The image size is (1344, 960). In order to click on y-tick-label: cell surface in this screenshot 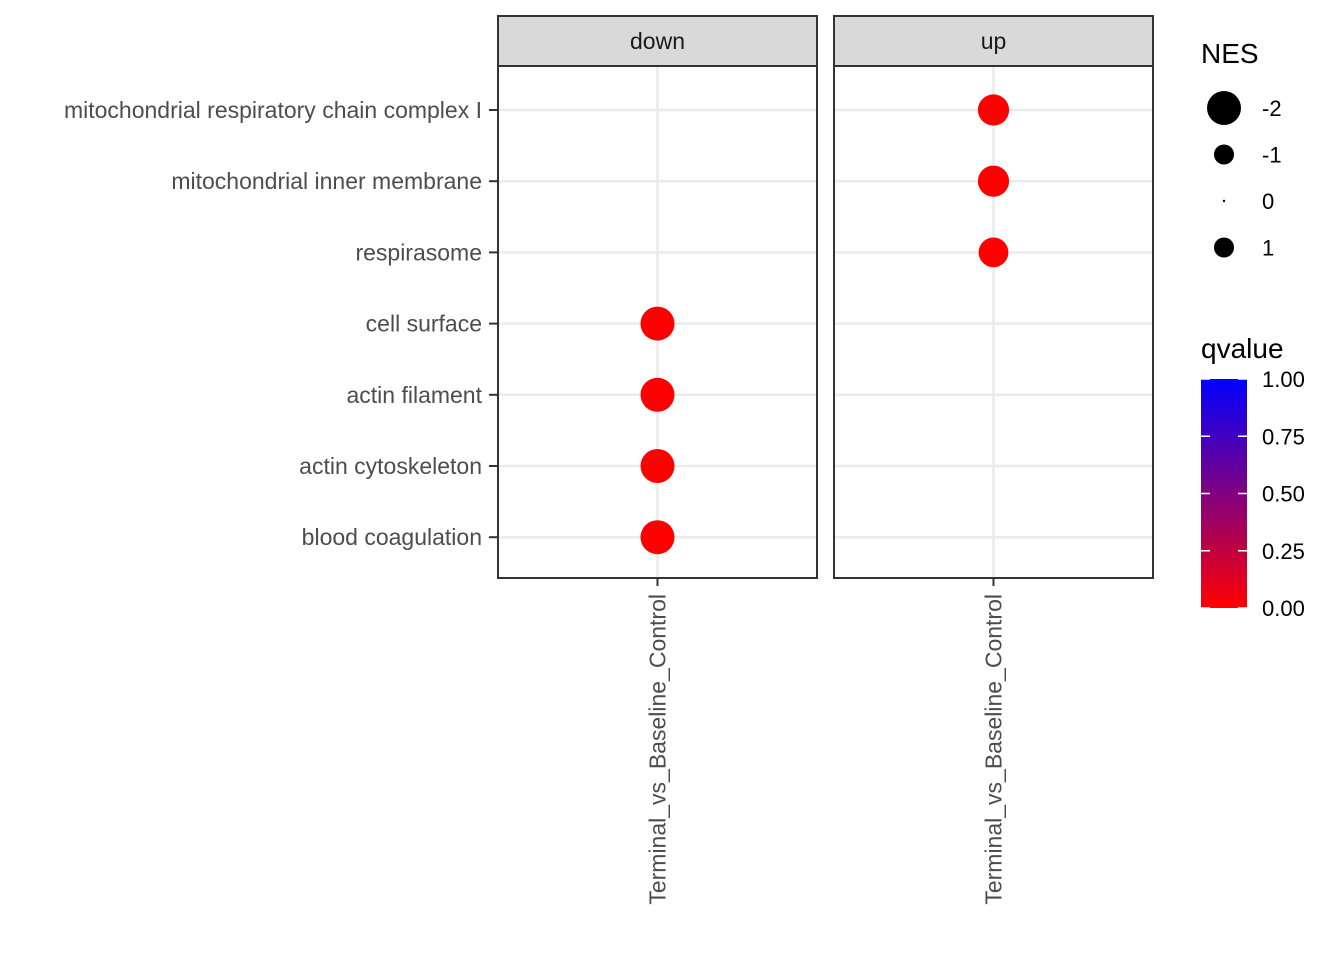, I will do `click(424, 324)`.